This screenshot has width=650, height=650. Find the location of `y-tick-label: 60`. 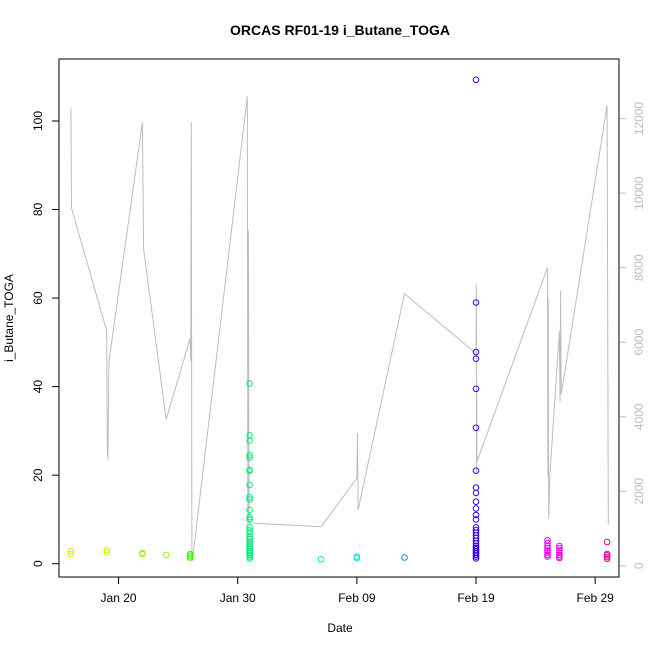

y-tick-label: 60 is located at coordinates (38, 298).